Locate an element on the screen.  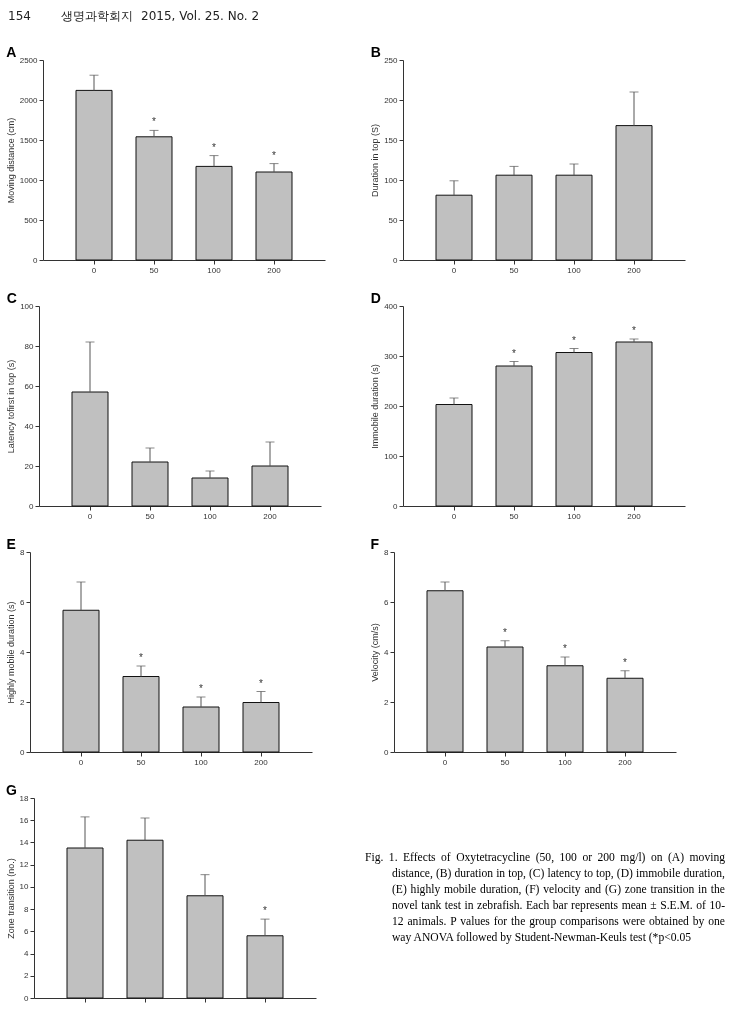
y-tick-label: 2000 is located at coordinates (29, 100).